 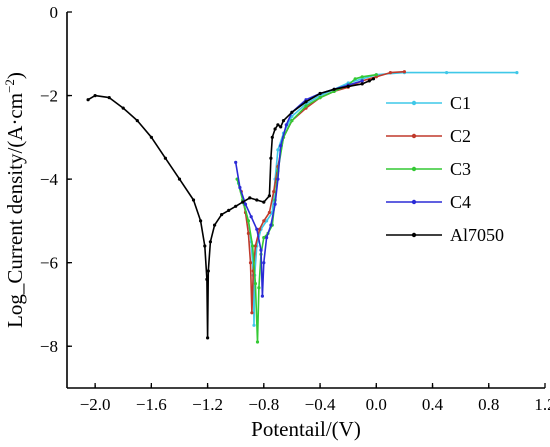 I want to click on legend-item-c2: C2, so click(x=428, y=136).